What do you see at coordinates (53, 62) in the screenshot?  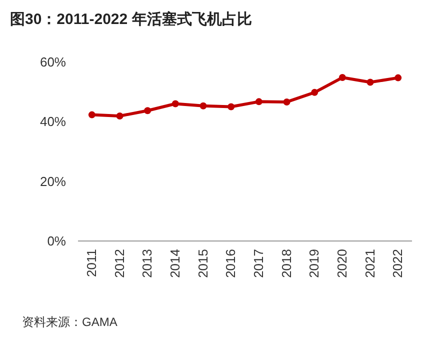 I see `y-tick-label: 60%` at bounding box center [53, 62].